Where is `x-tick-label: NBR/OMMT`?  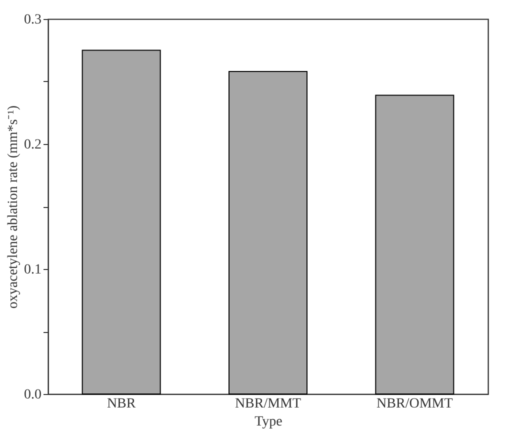
x-tick-label: NBR/OMMT is located at coordinates (415, 404).